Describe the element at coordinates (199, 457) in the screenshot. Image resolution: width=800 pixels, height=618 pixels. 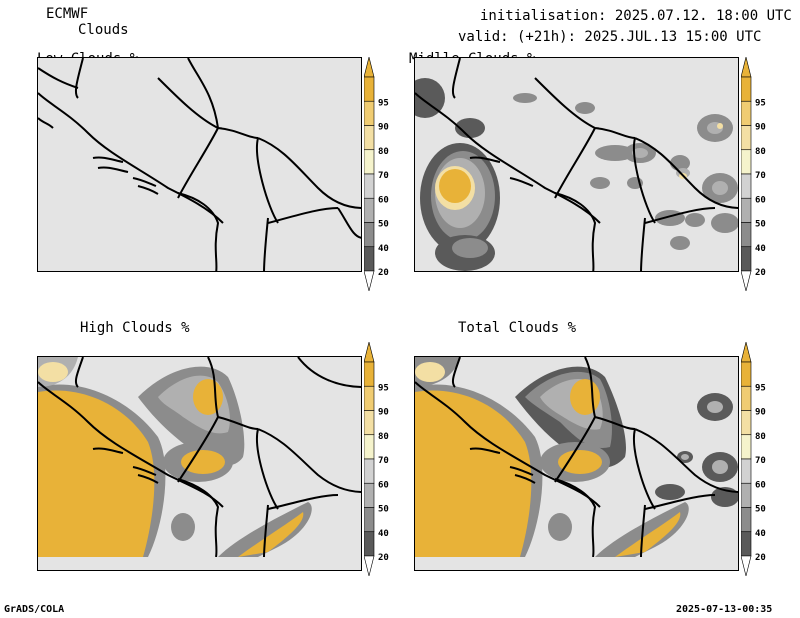
I see `cloud-field-high` at that location.